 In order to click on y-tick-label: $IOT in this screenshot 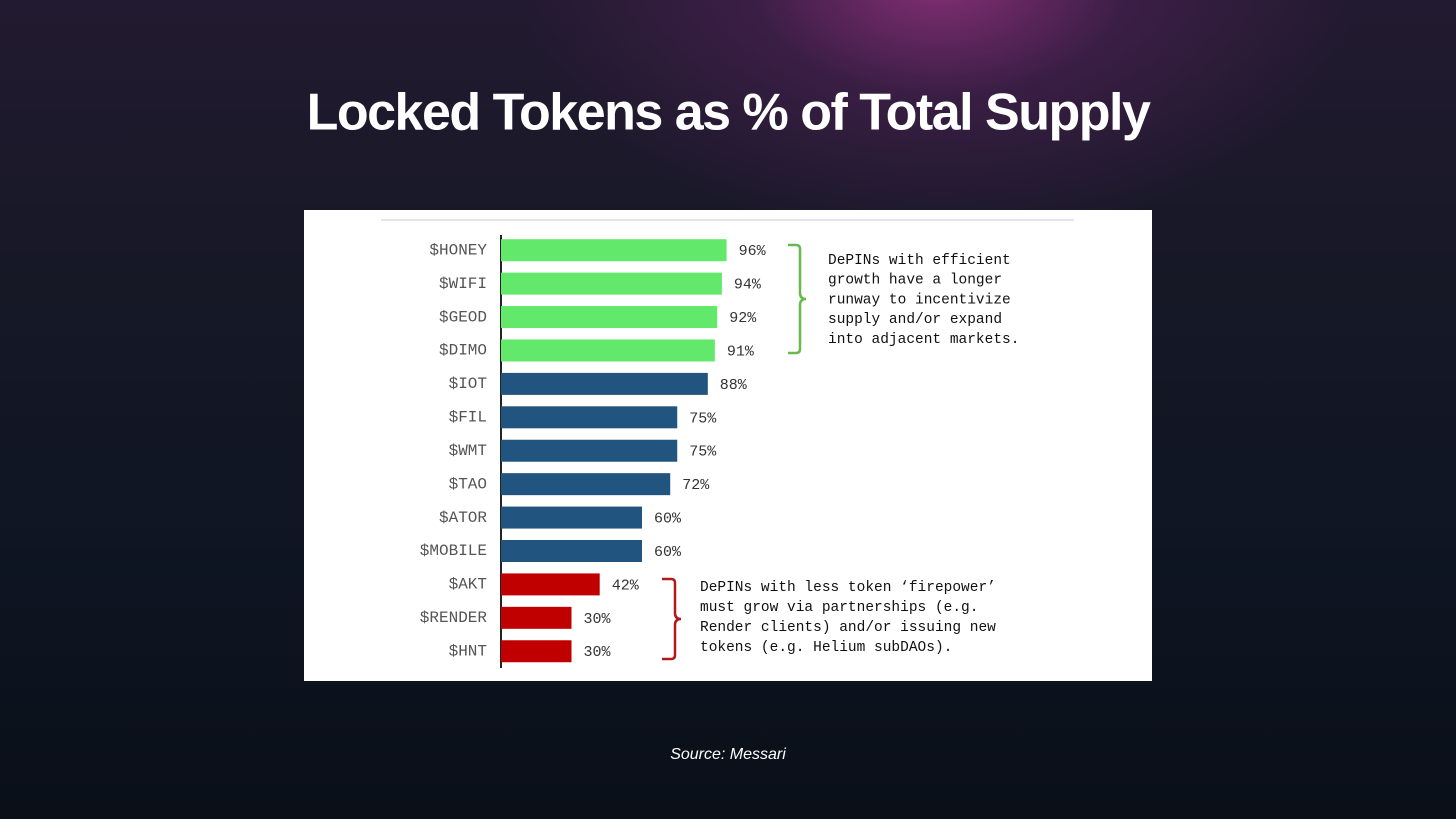, I will do `click(468, 384)`.